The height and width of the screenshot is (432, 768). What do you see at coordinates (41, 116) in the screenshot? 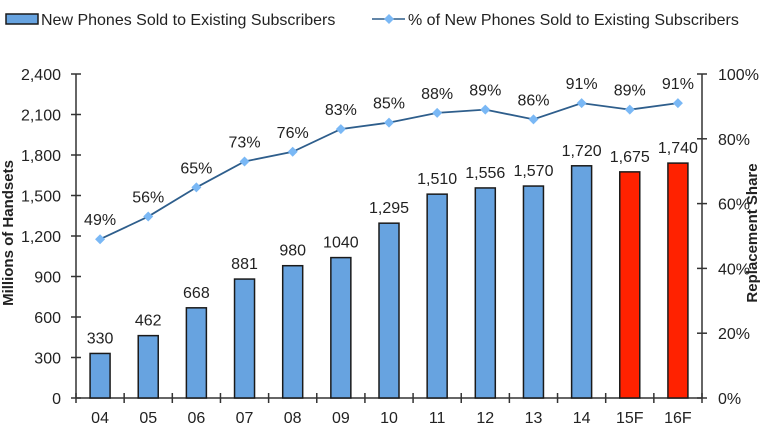
I see `y-left-tick-label: 2,100` at bounding box center [41, 116].